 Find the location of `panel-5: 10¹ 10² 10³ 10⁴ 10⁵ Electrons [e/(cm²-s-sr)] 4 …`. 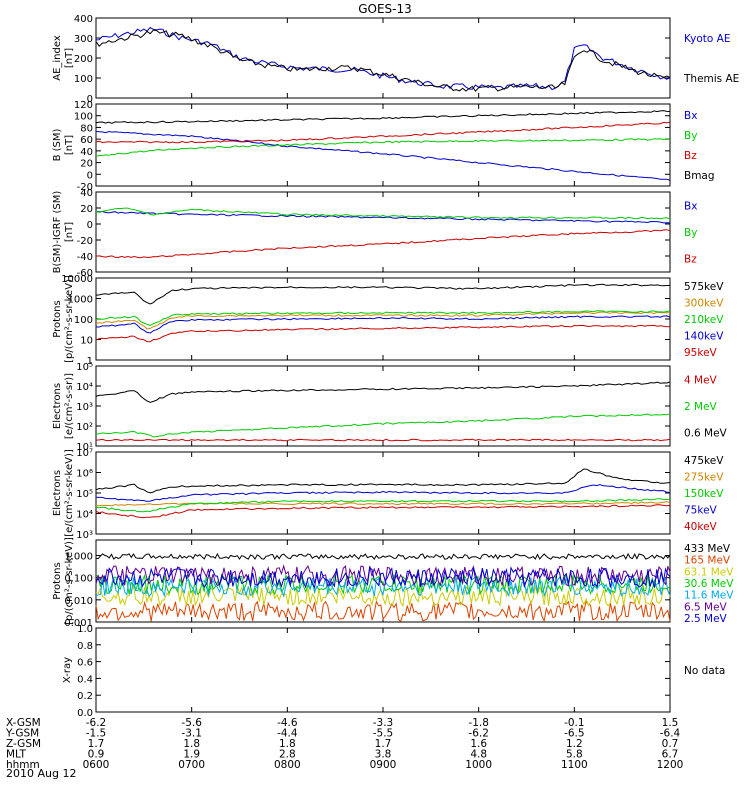

panel-5: 10¹ 10² 10³ 10⁴ 10⁵ Electrons [e/(cm²-s-sr)] 4 … is located at coordinates (390, 407).